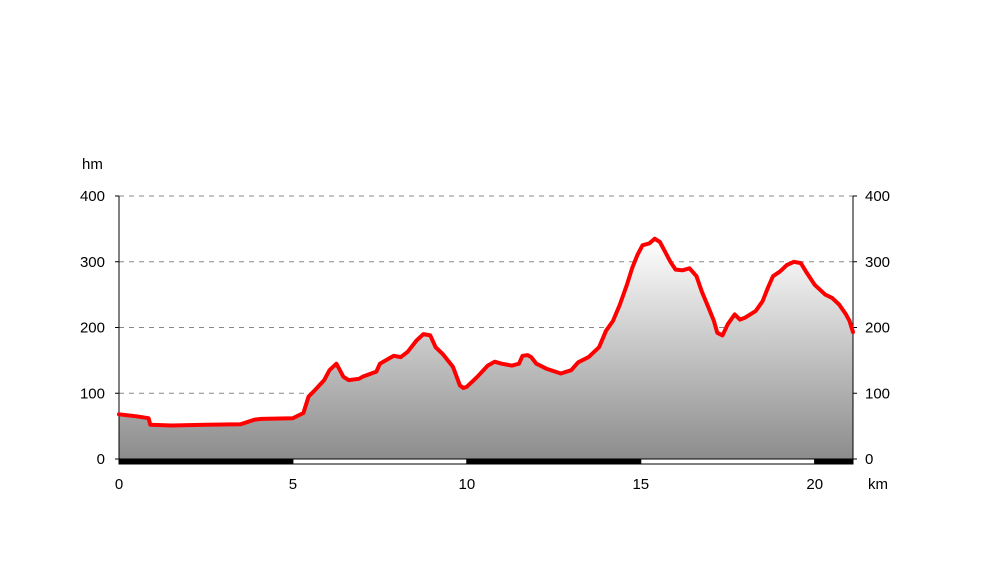 This screenshot has width=1000, height=584. What do you see at coordinates (877, 328) in the screenshot?
I see `y-tick-label-right: 200` at bounding box center [877, 328].